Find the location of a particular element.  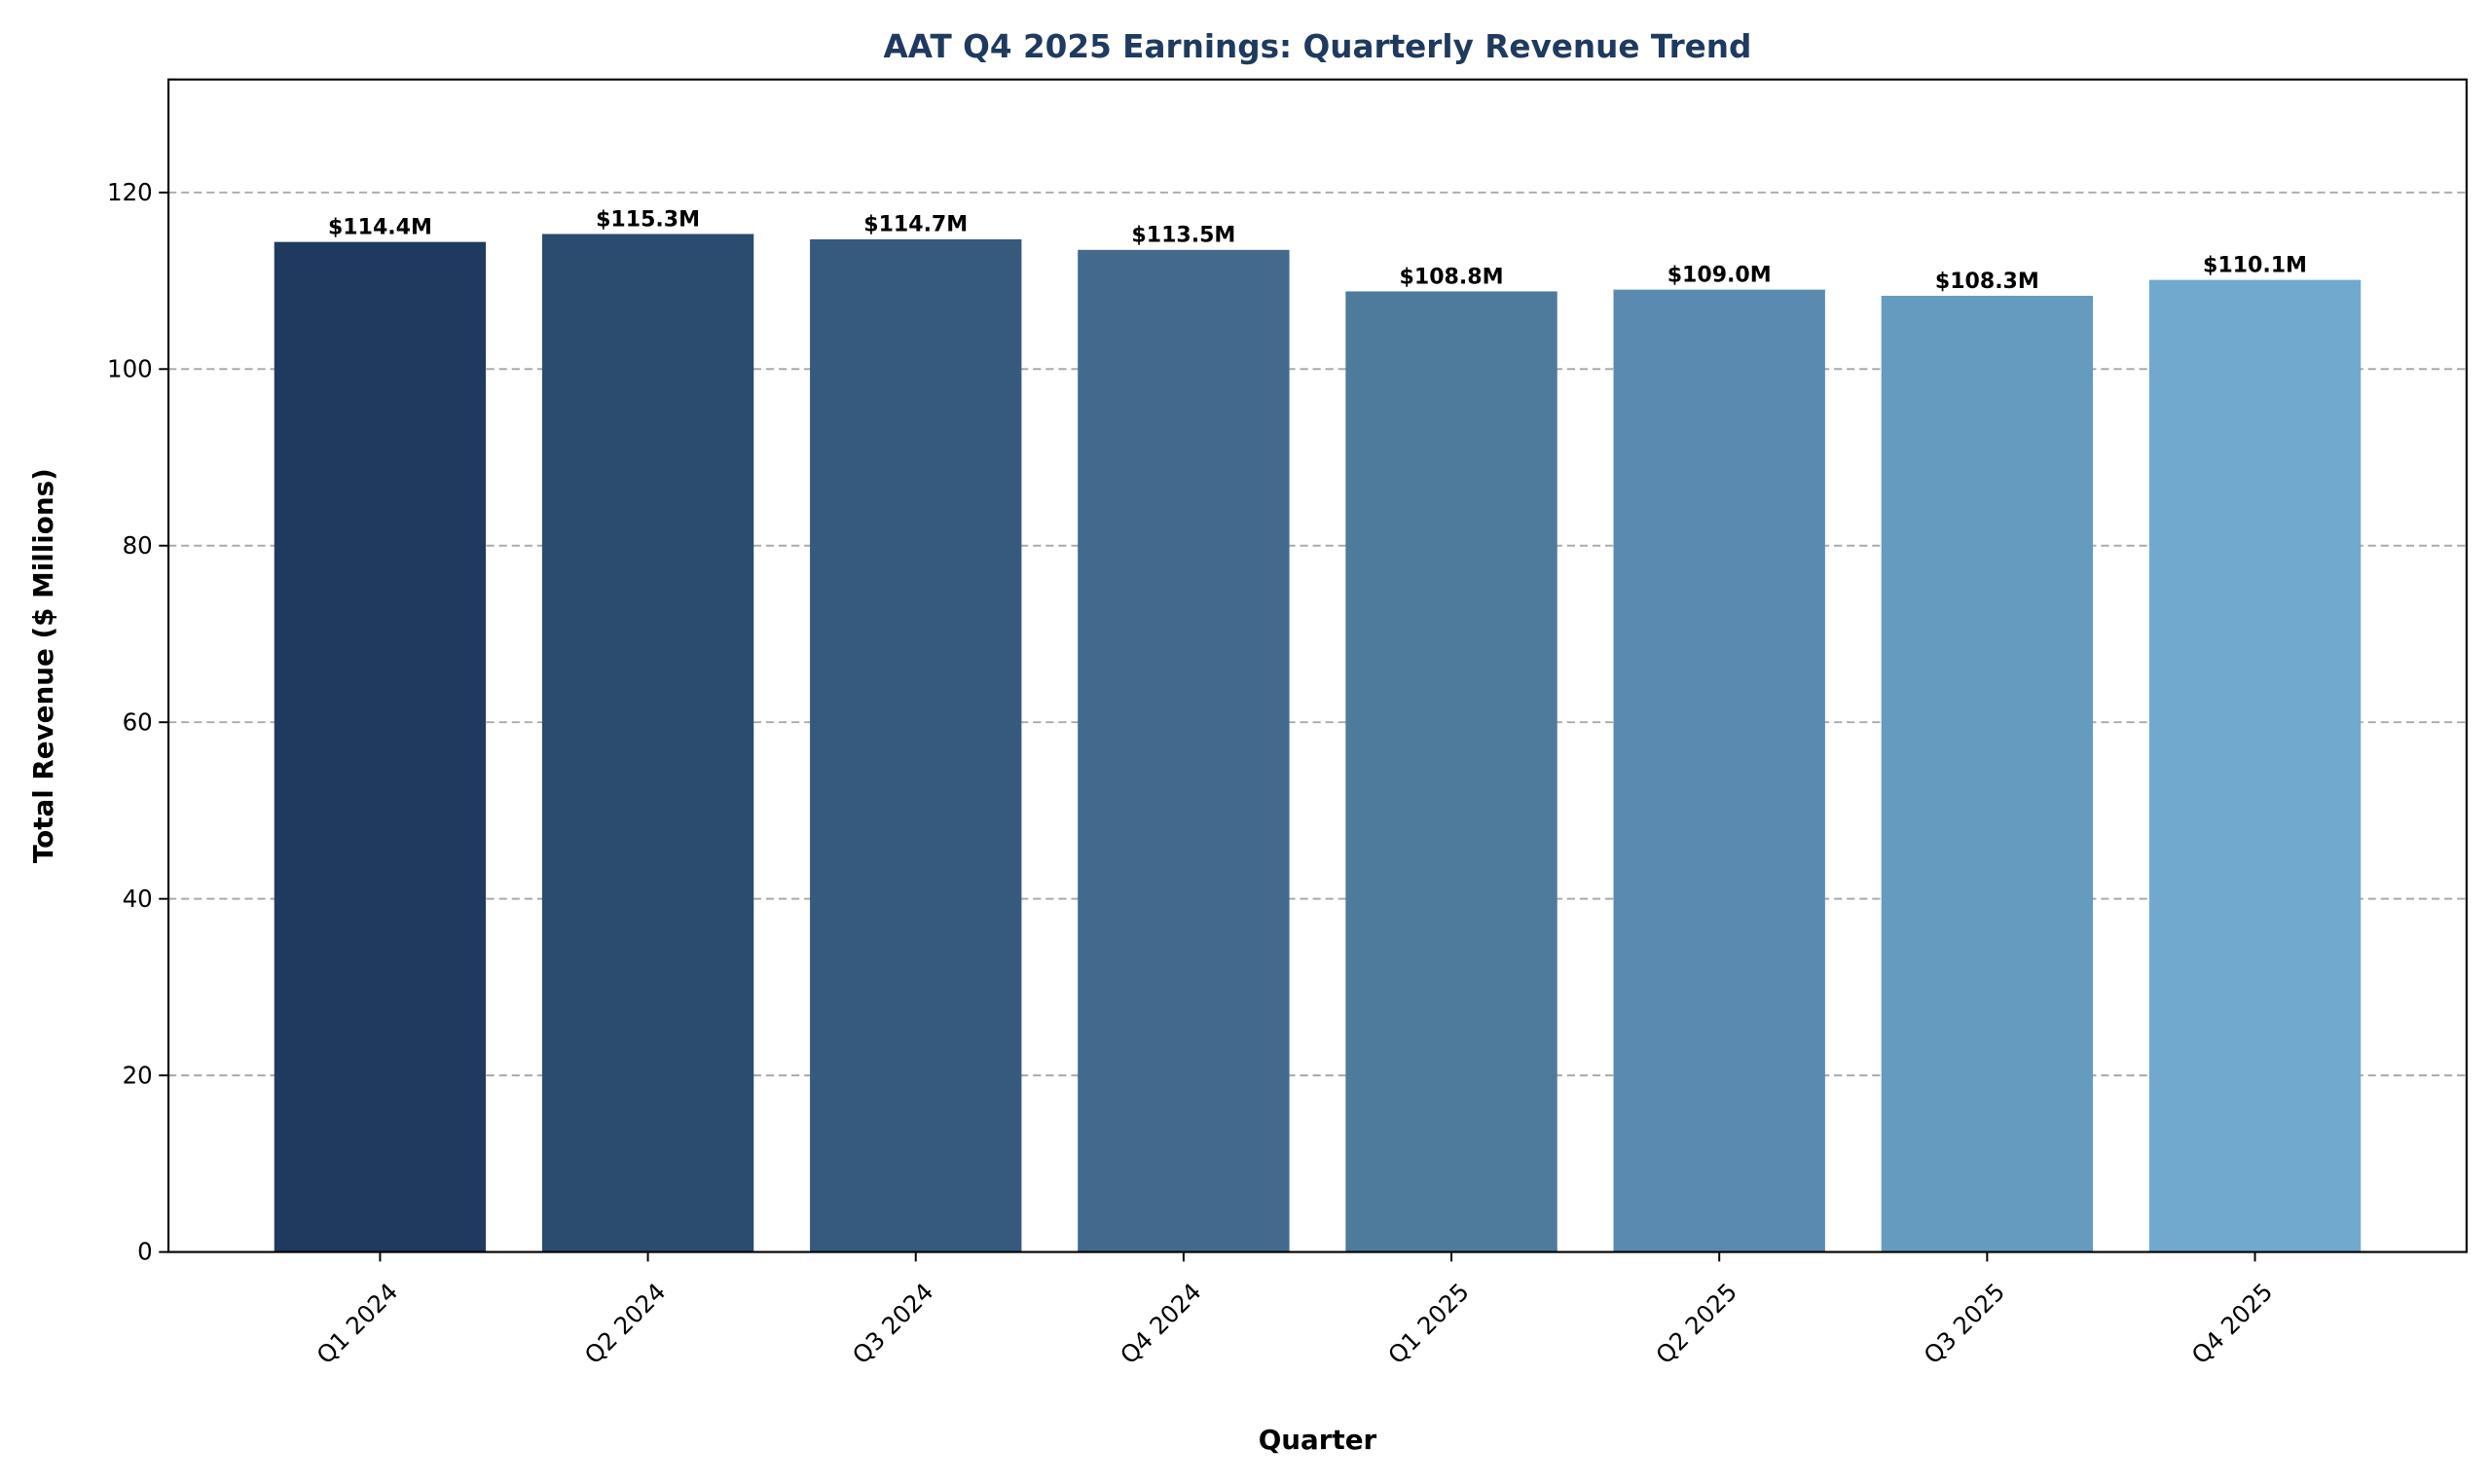

bar-value-label: $115.3M is located at coordinates (648, 220).